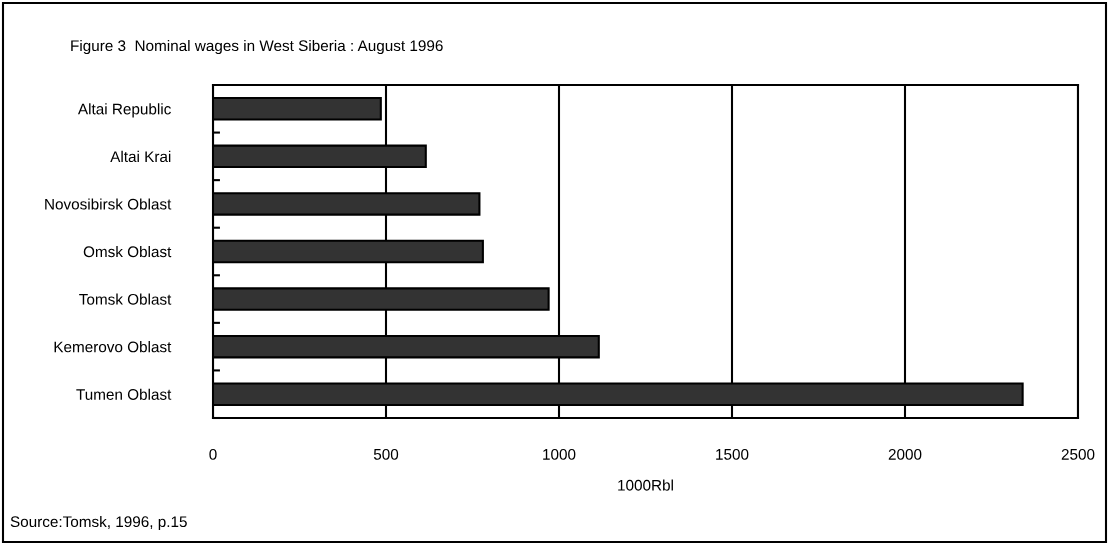 The image size is (1109, 545). Describe the element at coordinates (127, 251) in the screenshot. I see `y-tick-label: Omsk Oblast` at that location.